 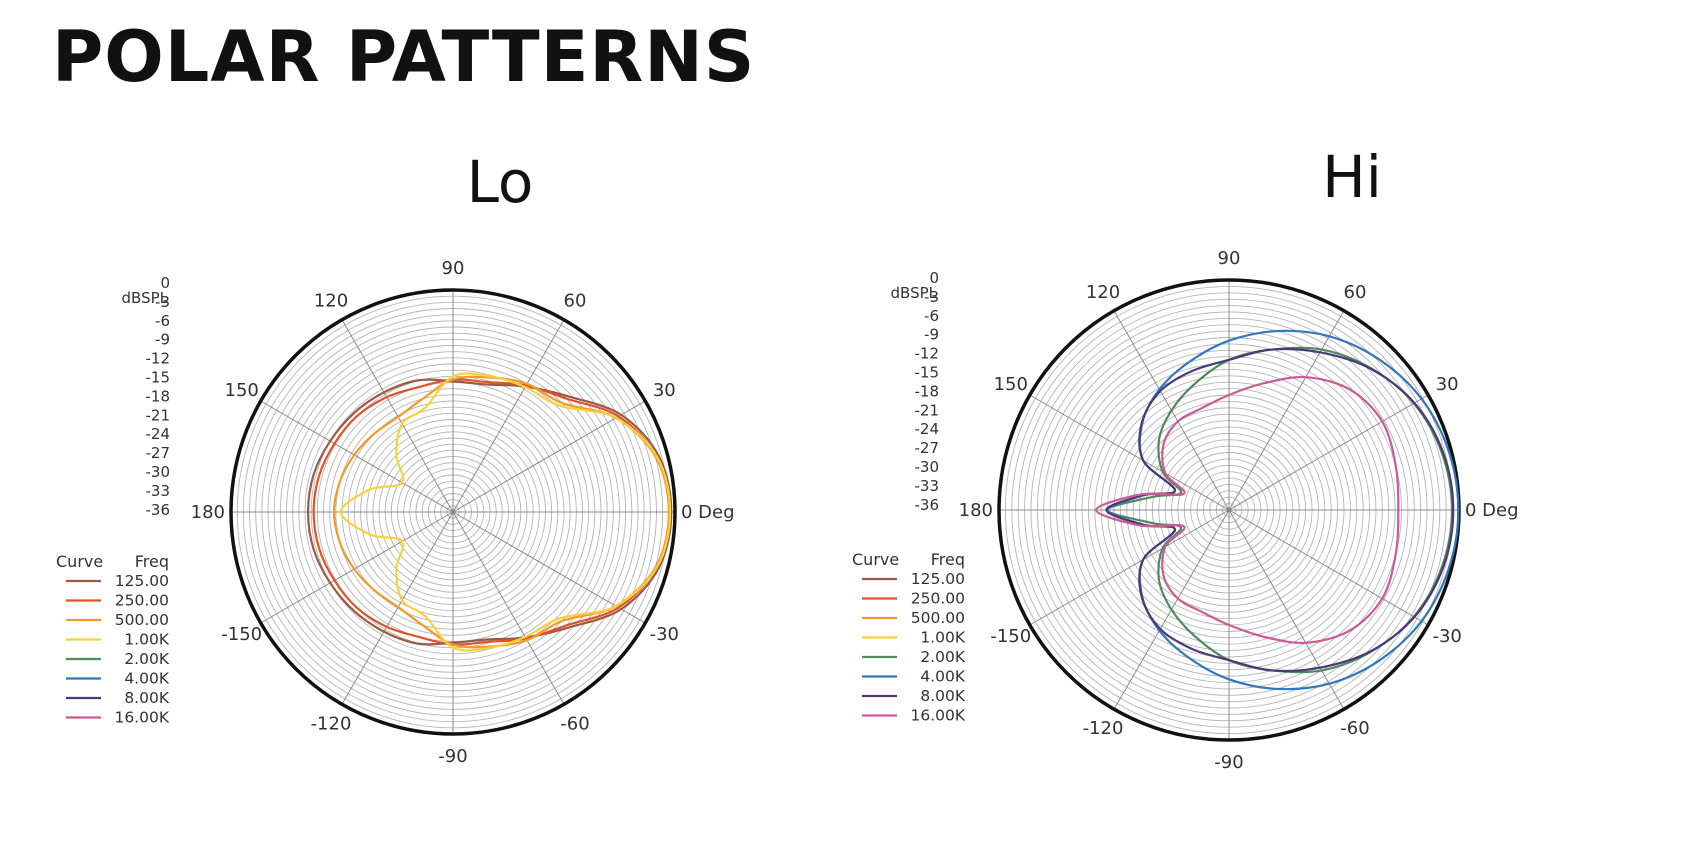 I want to click on polar-boundary, so click(x=453, y=512).